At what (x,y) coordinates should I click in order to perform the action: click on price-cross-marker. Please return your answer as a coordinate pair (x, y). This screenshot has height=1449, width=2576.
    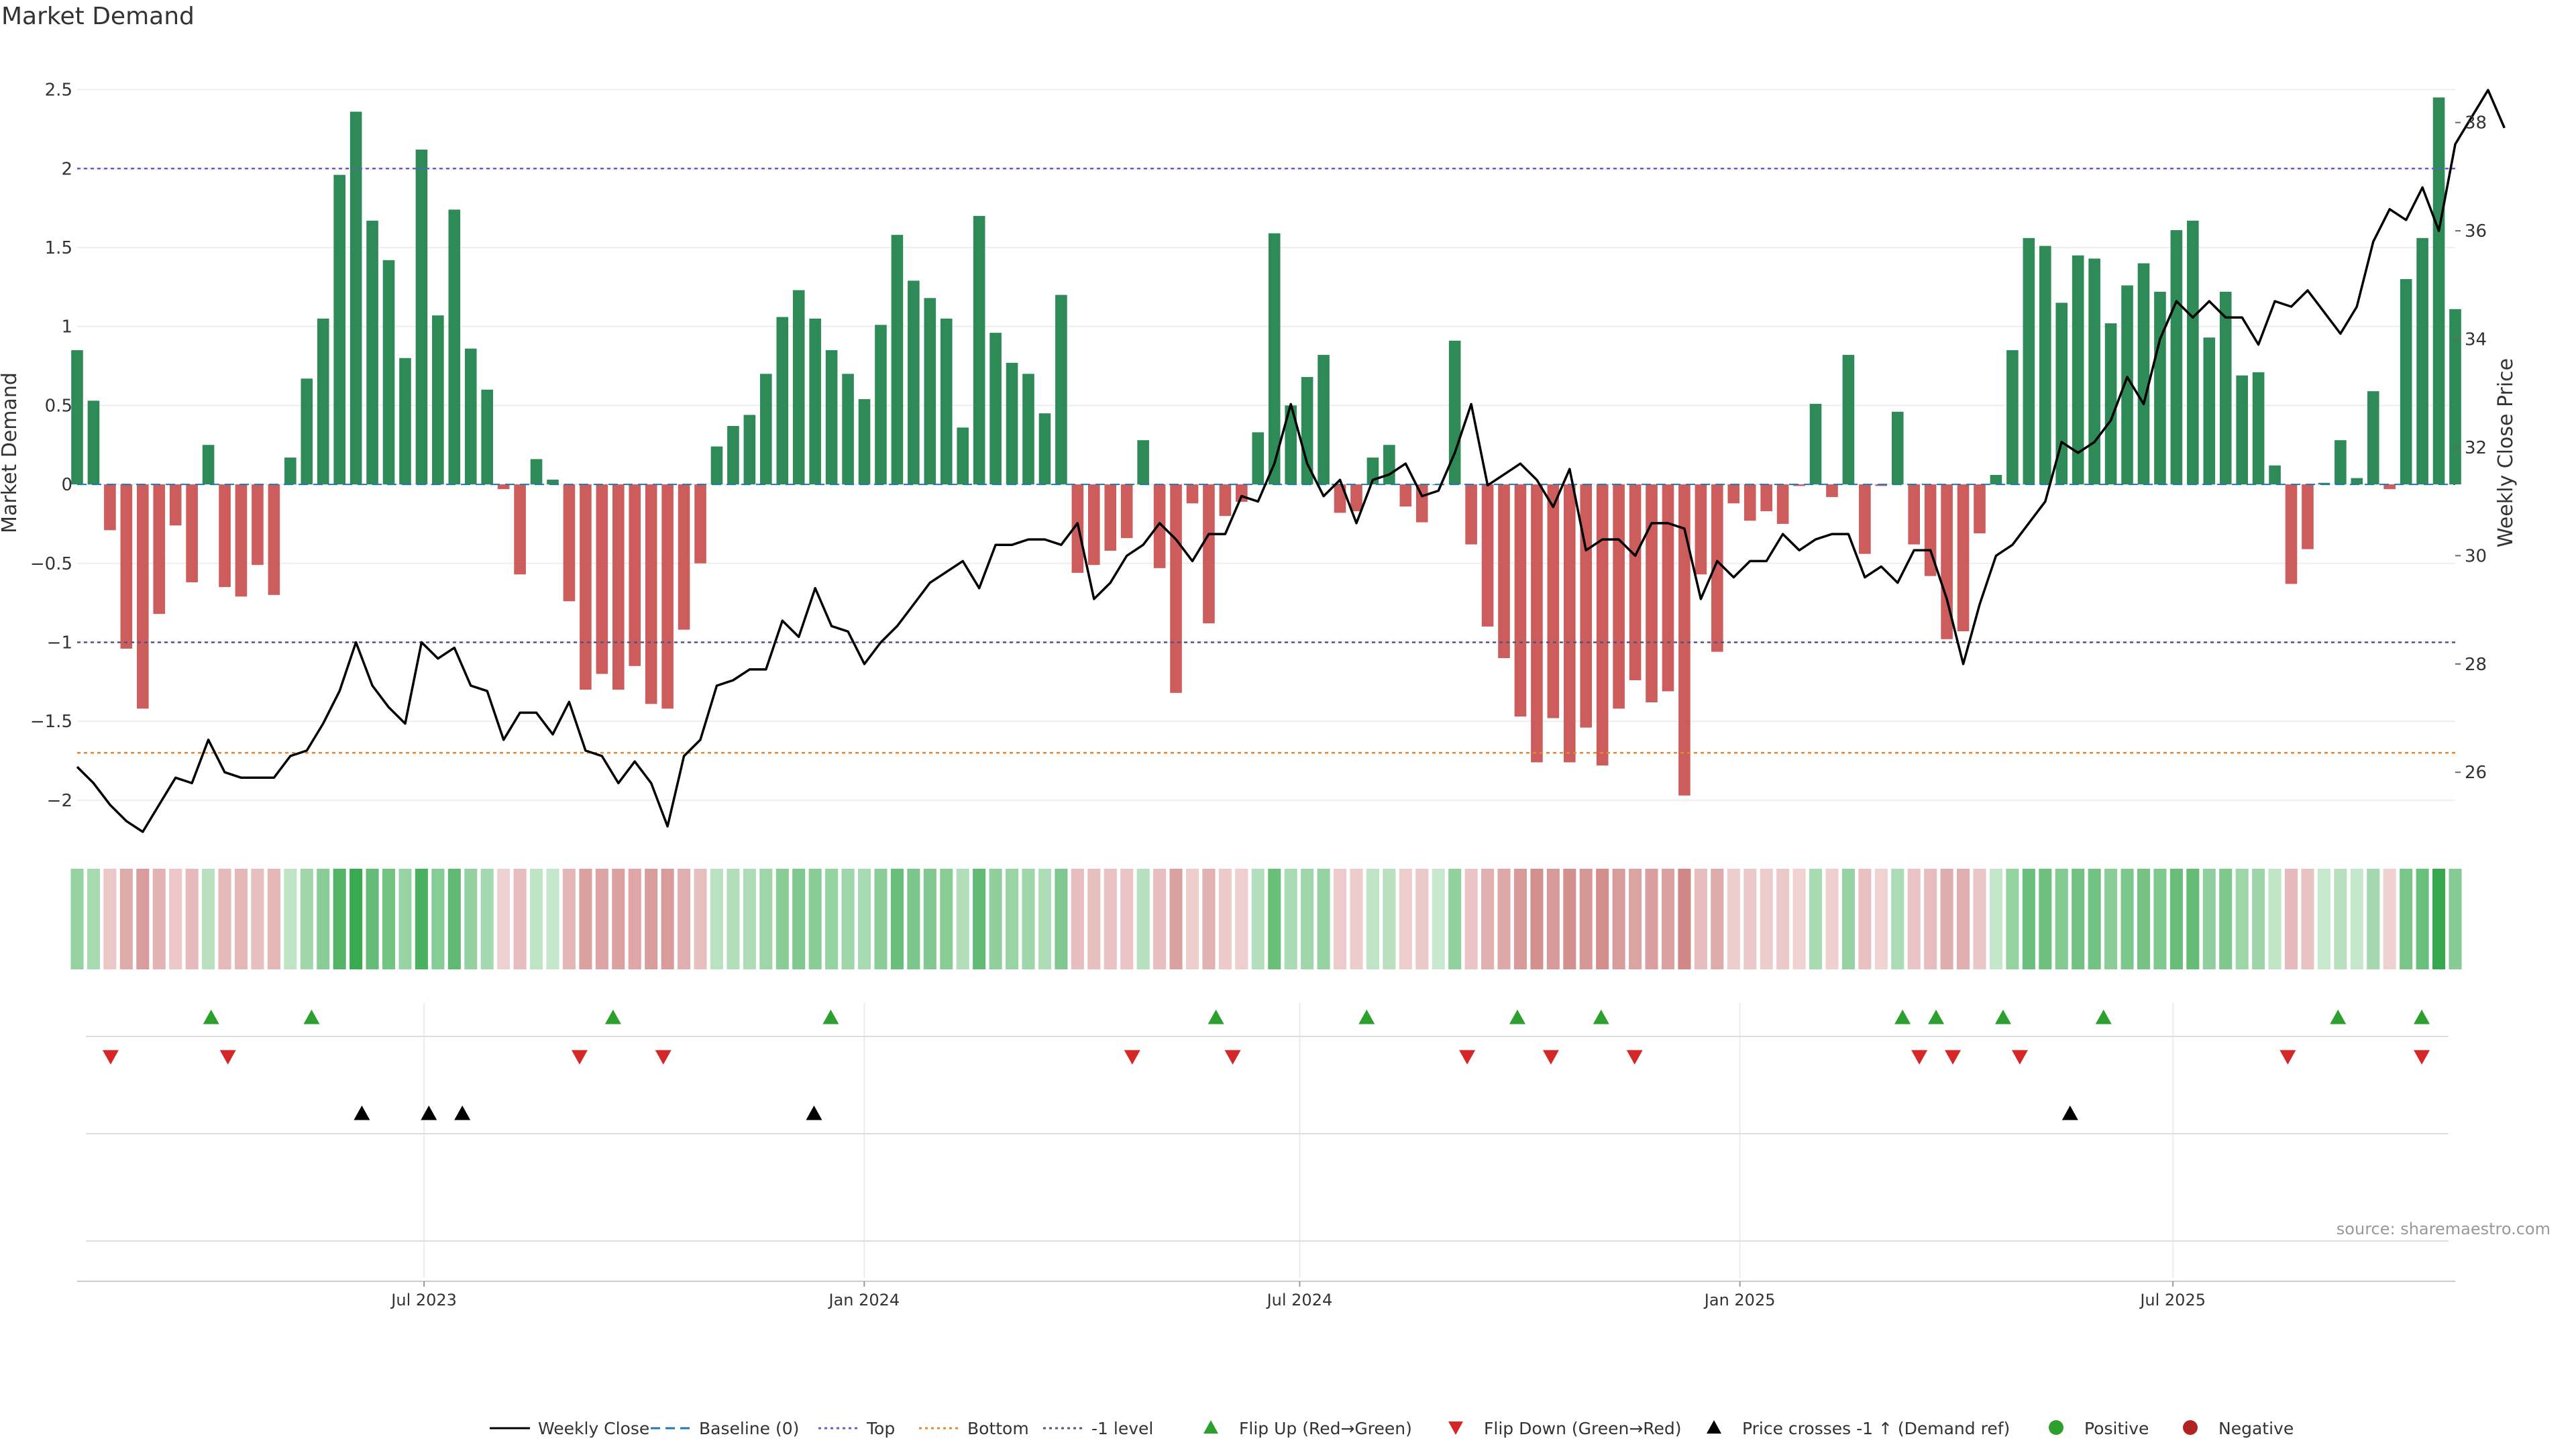
    Looking at the image, I should click on (362, 1113).